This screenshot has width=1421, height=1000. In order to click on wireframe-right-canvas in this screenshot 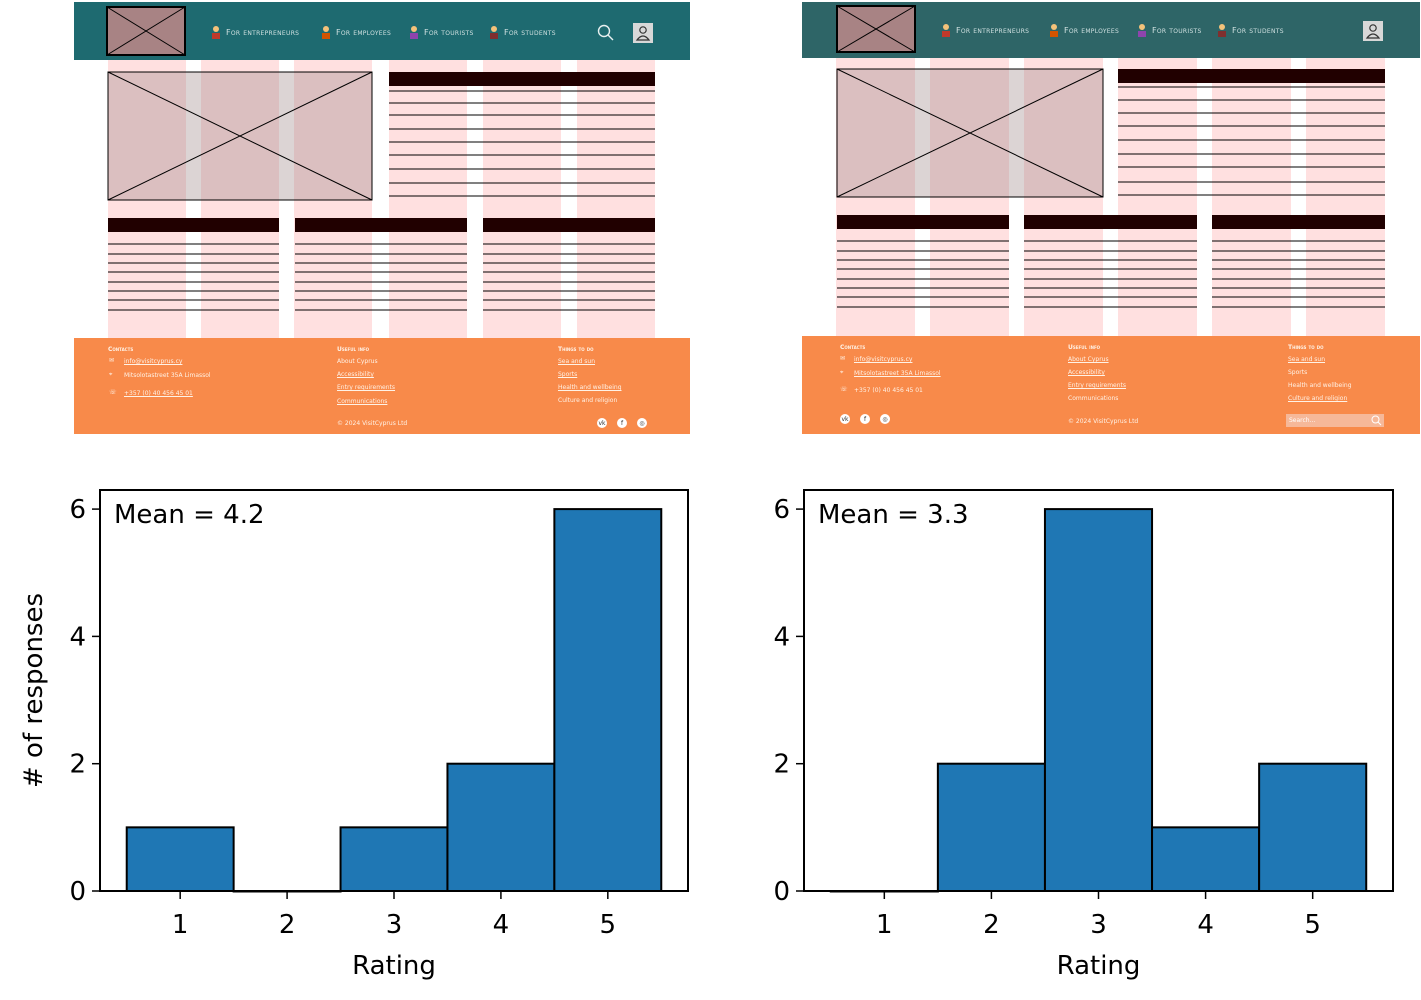, I will do `click(1110, 199)`.